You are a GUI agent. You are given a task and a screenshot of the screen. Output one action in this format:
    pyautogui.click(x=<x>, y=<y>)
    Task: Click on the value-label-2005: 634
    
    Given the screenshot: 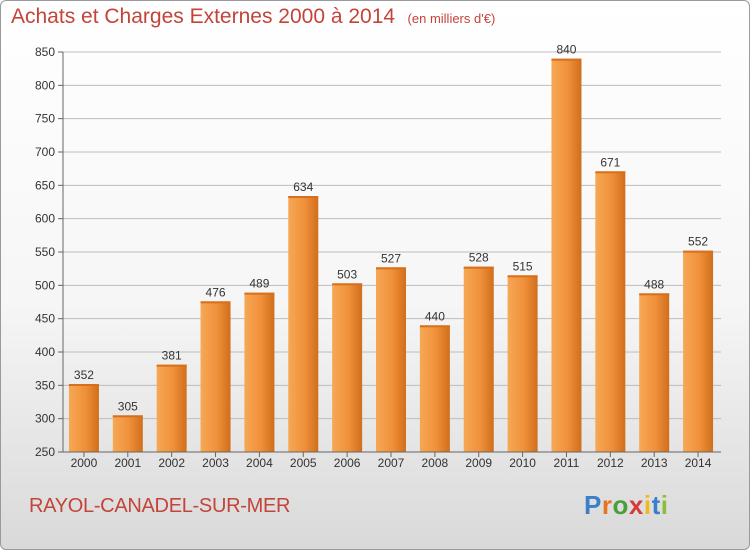 What is the action you would take?
    pyautogui.click(x=303, y=187)
    